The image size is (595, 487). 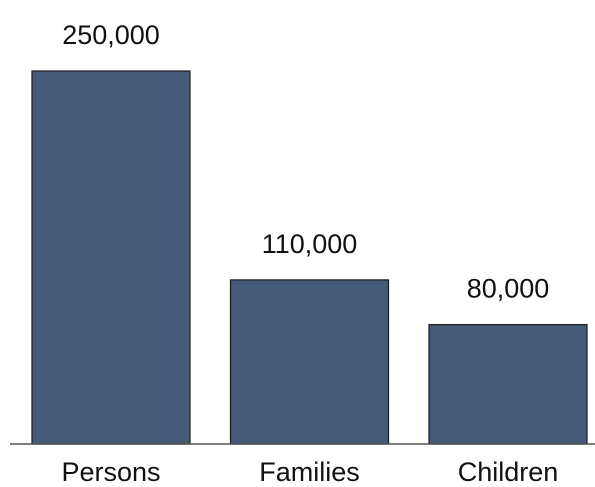 What do you see at coordinates (309, 362) in the screenshot?
I see `bar-families` at bounding box center [309, 362].